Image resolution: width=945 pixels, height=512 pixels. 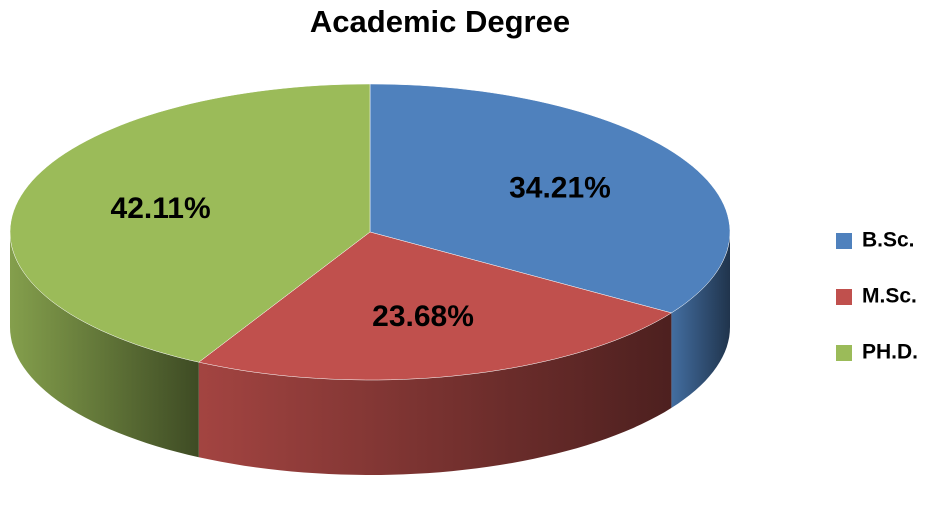 I want to click on legend-label: PH.D., so click(x=890, y=352).